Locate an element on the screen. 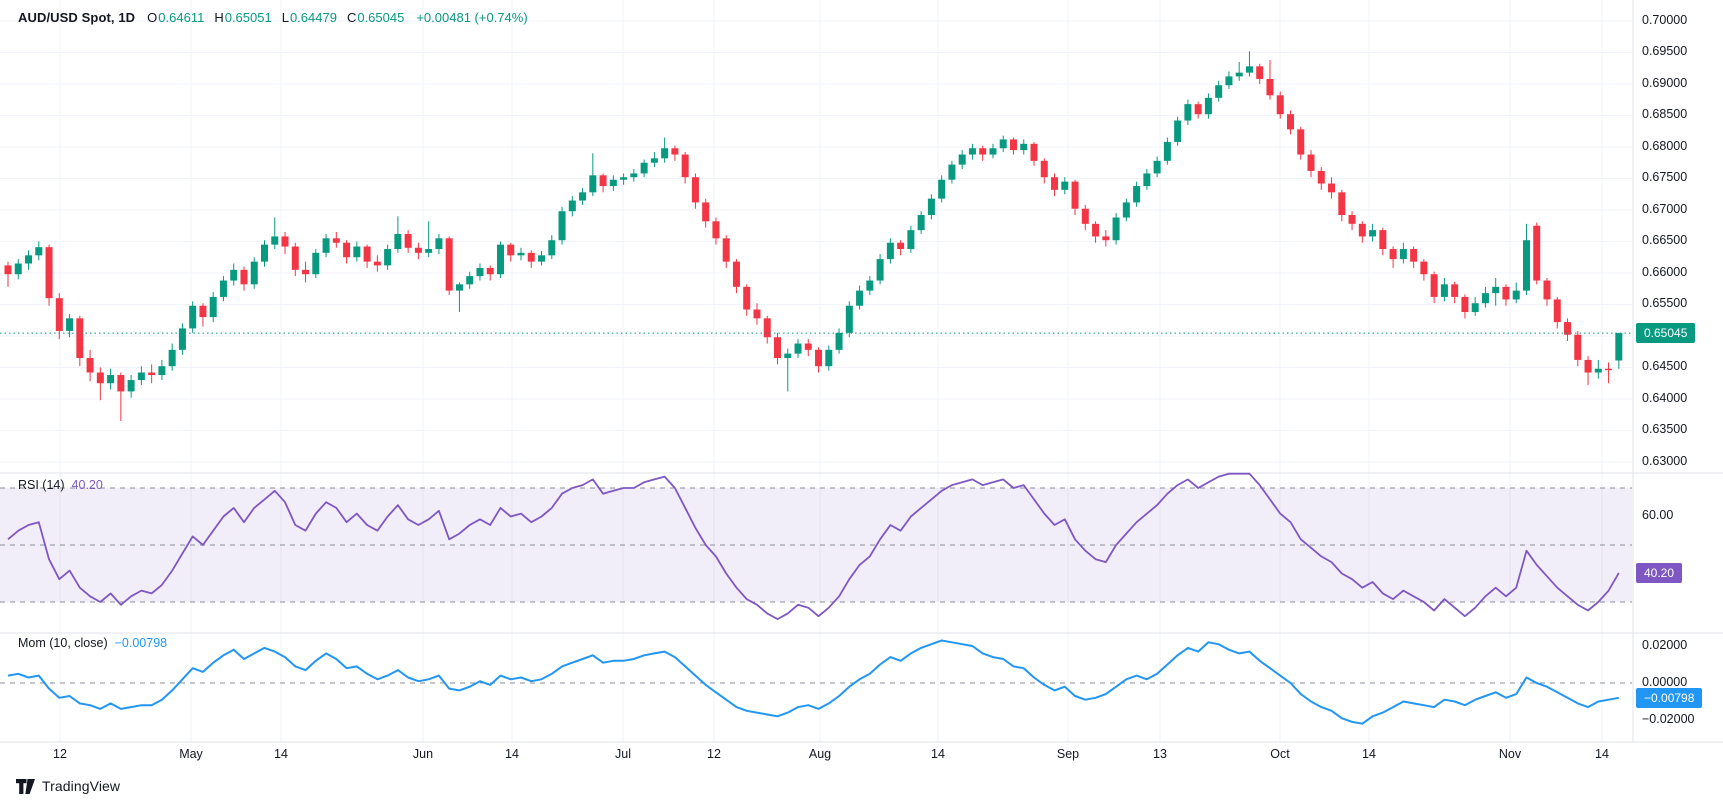  momentum-legend: Mom (10, close) −0.00798 is located at coordinates (92, 643).